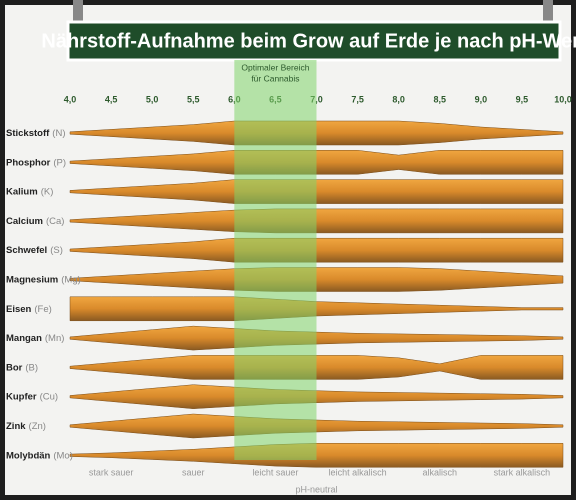 The width and height of the screenshot is (576, 500). I want to click on nutrient-label: Kalium (K), so click(29, 191).